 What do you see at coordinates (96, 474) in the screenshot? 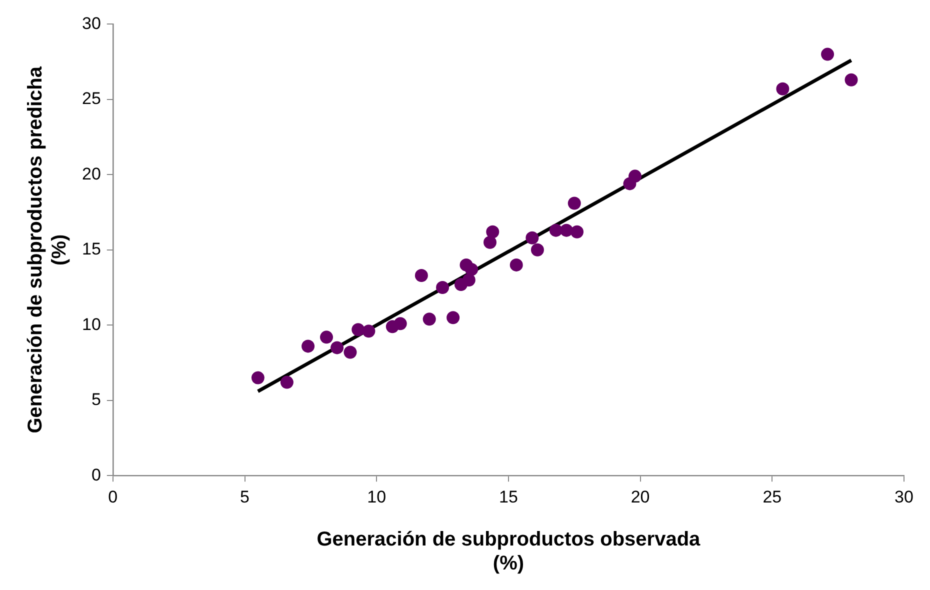
I see `y-tick-label: 0` at bounding box center [96, 474].